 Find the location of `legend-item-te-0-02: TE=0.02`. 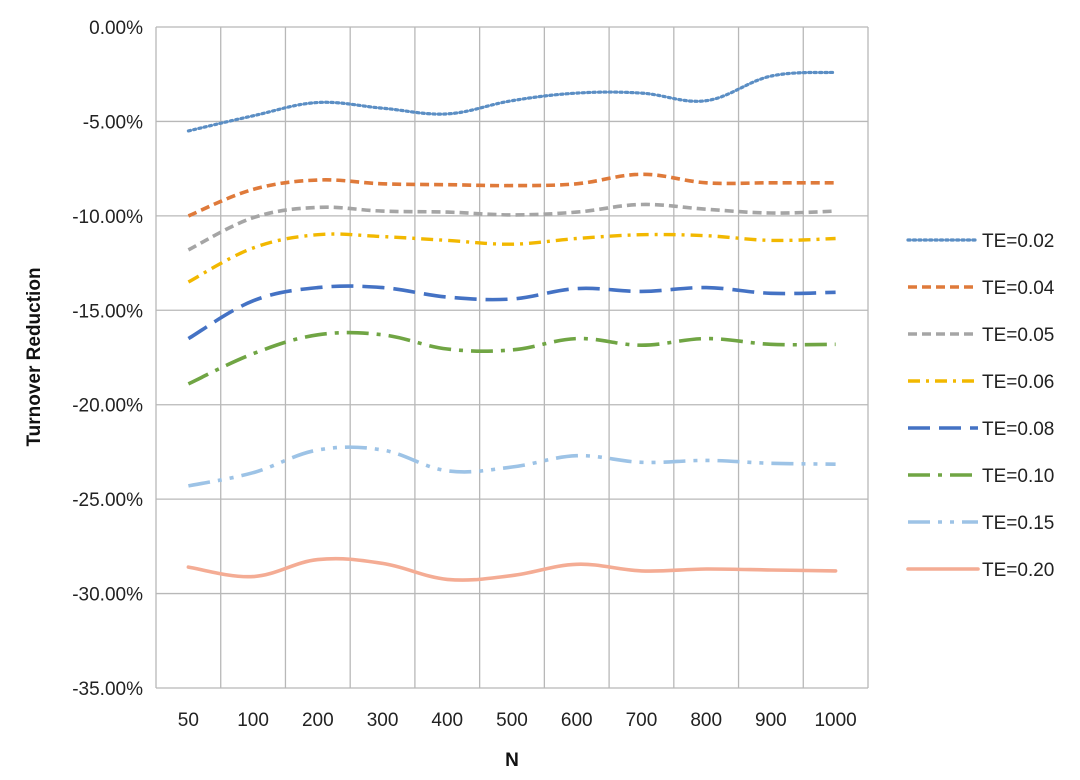

legend-item-te-0-02: TE=0.02 is located at coordinates (980, 241).